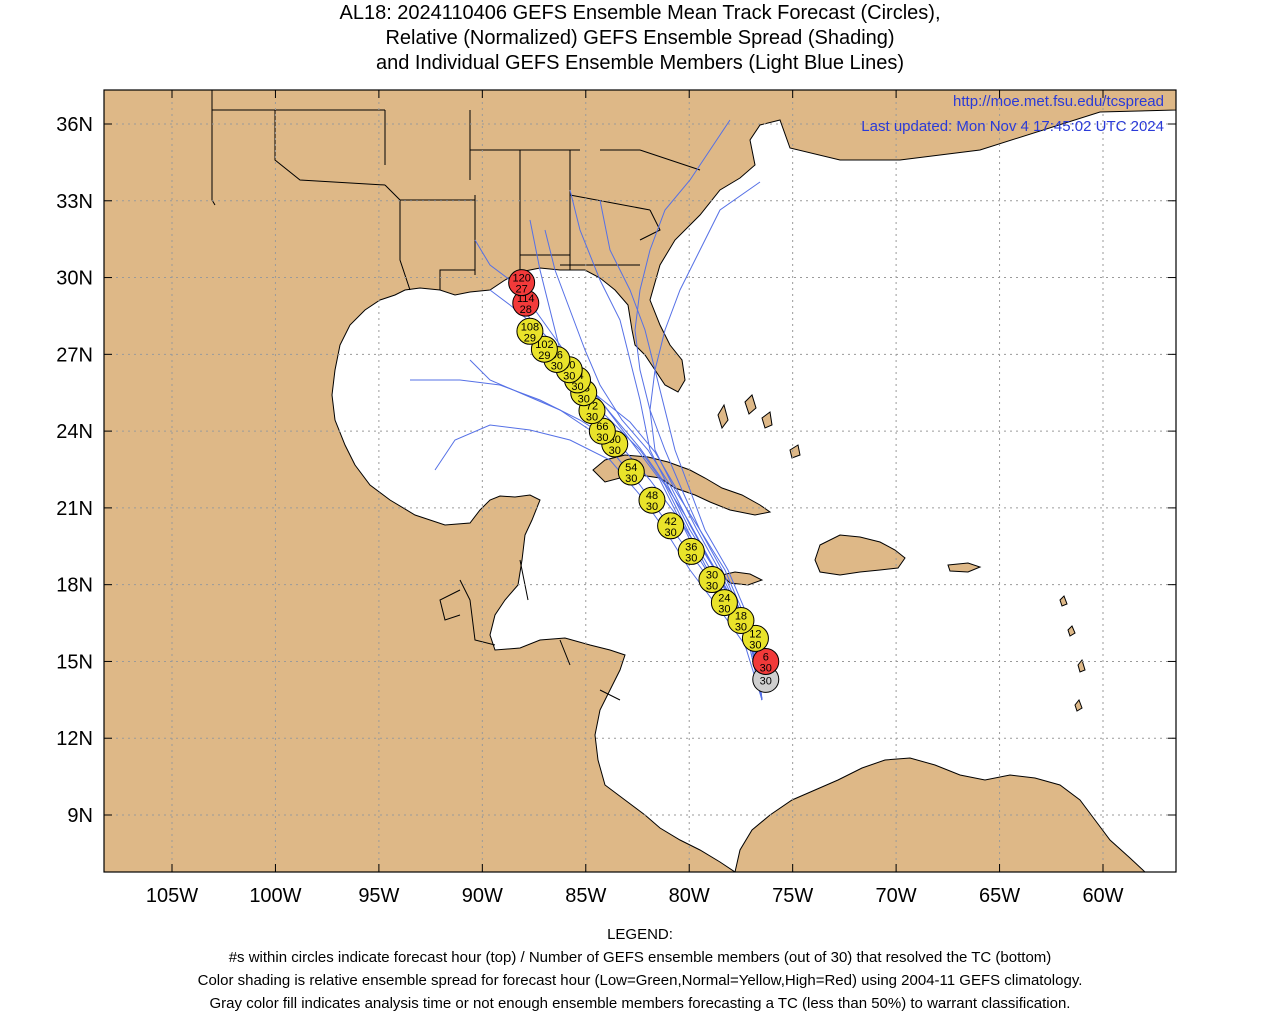  What do you see at coordinates (172, 896) in the screenshot?
I see `lon-label: 105W` at bounding box center [172, 896].